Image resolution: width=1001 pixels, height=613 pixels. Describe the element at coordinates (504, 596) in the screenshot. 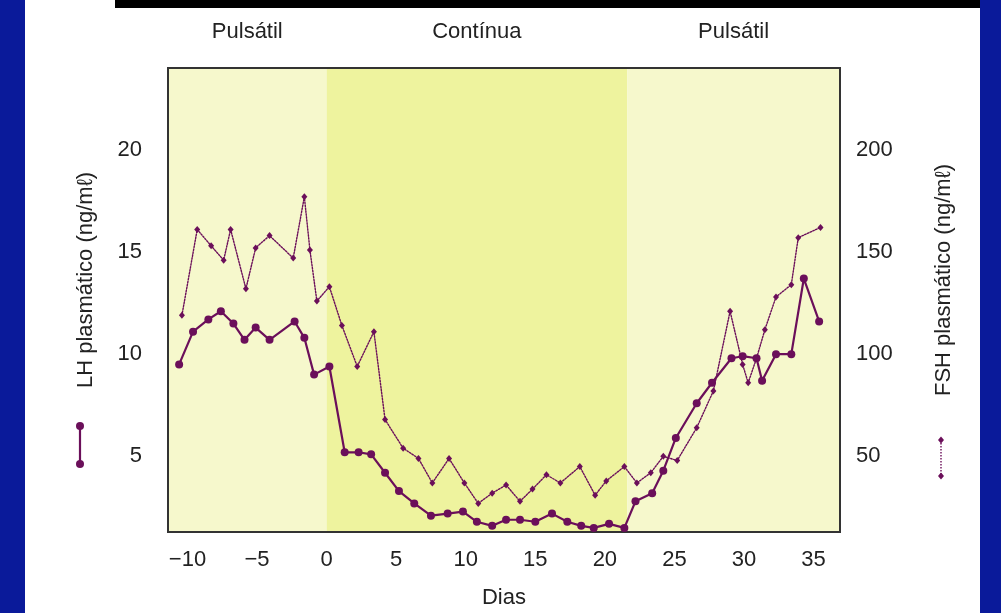

I see `x-axis-title: Dias` at that location.